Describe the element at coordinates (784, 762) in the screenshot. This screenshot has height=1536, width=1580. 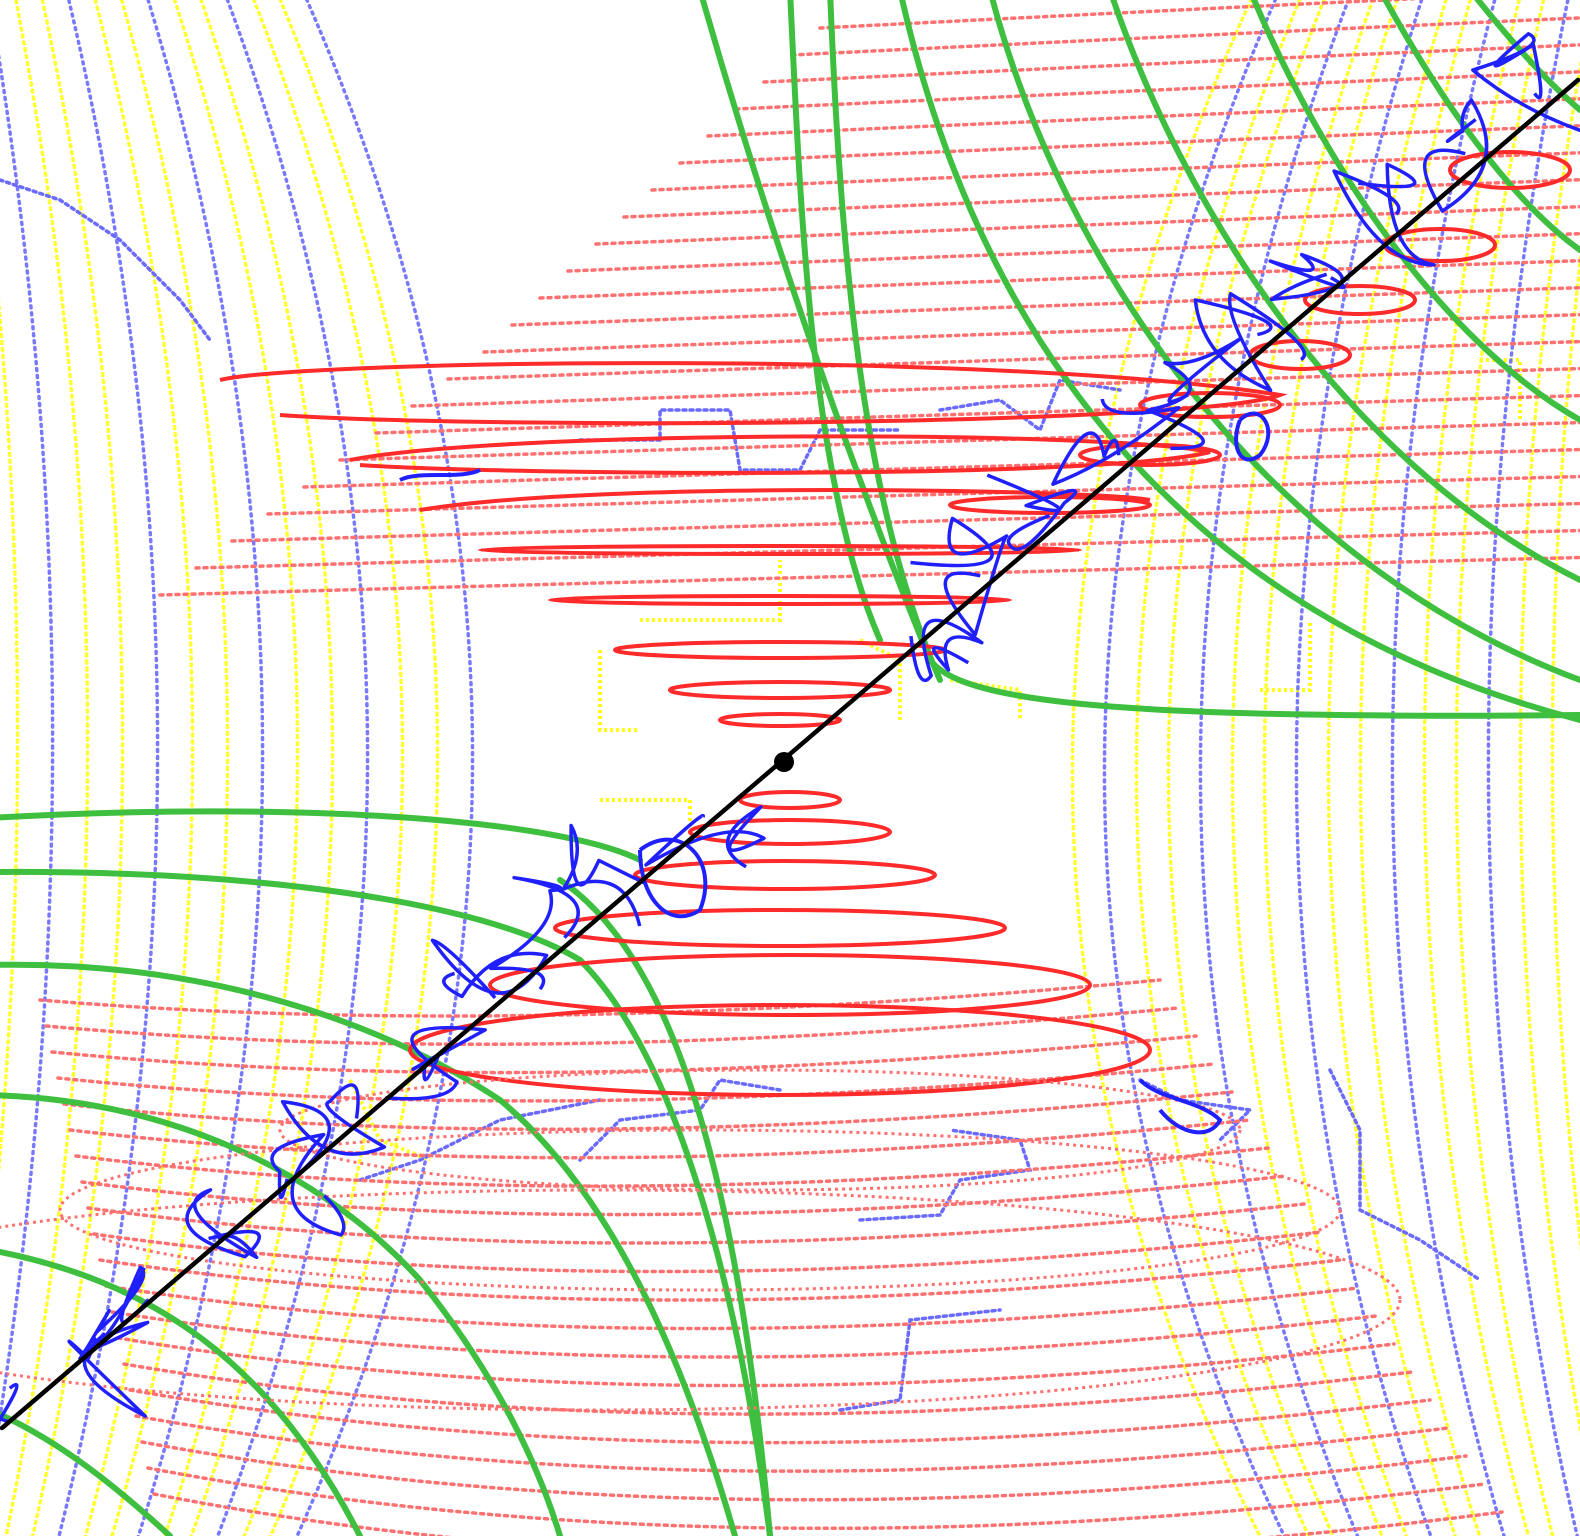
I see `center-marker` at that location.